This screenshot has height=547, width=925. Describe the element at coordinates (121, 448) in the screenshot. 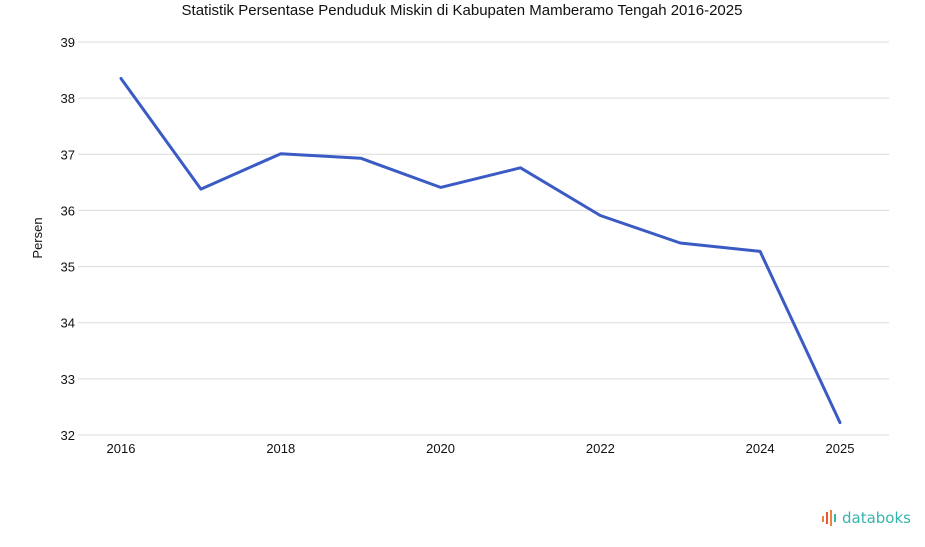

I see `x-tick-label: 2016` at that location.